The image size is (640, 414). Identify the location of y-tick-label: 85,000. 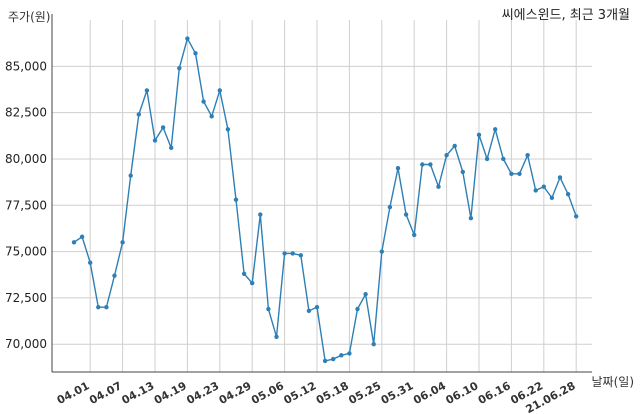
(26, 66).